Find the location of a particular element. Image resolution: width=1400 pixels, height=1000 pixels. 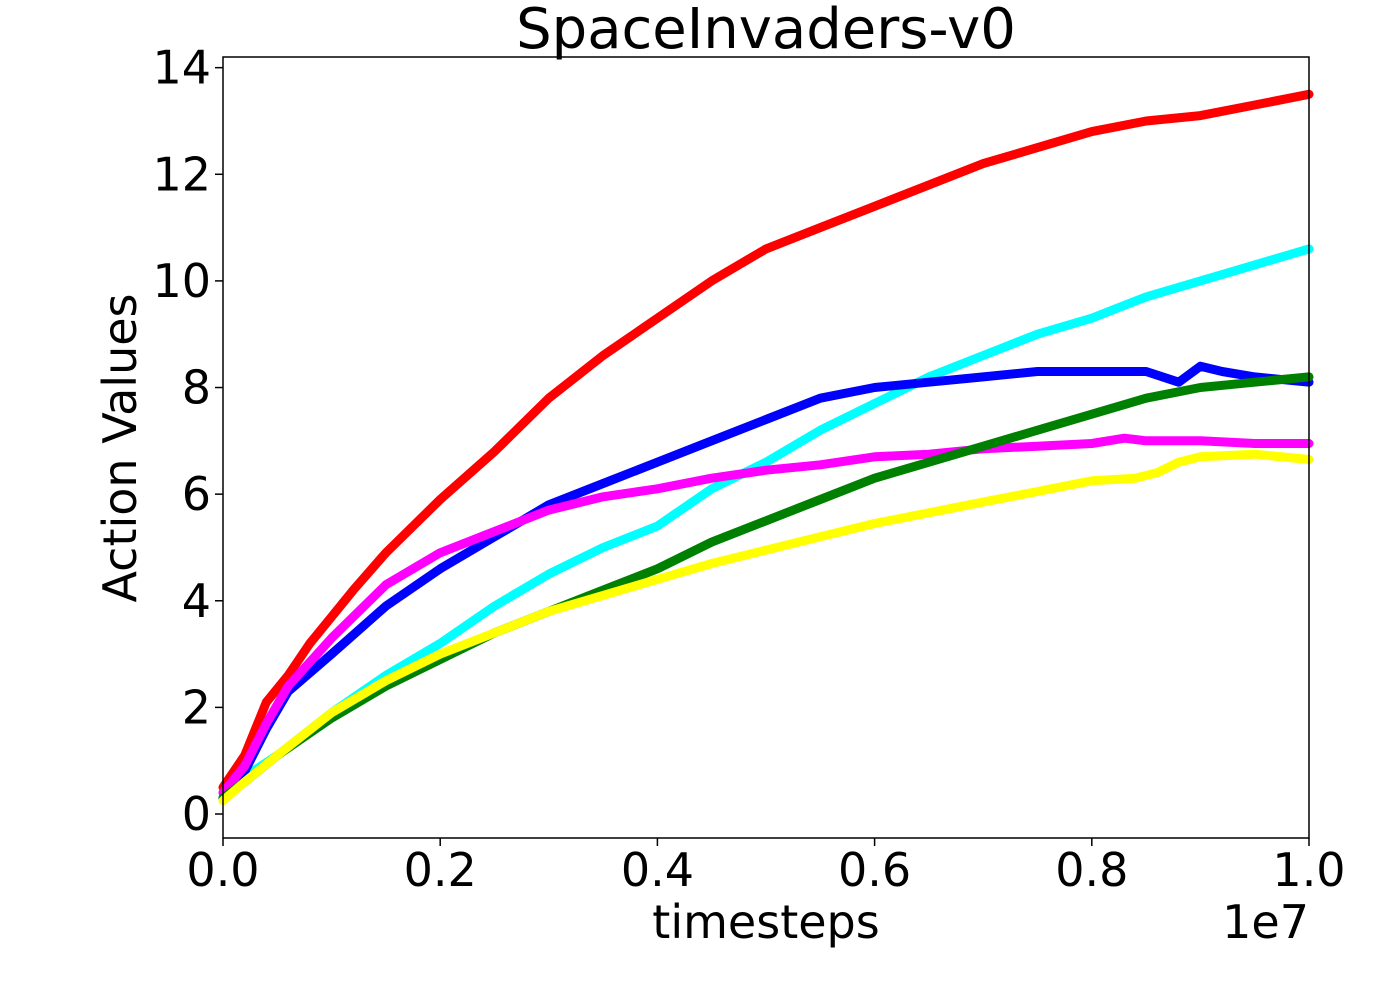

y-tick-label: 6 is located at coordinates (196, 494).